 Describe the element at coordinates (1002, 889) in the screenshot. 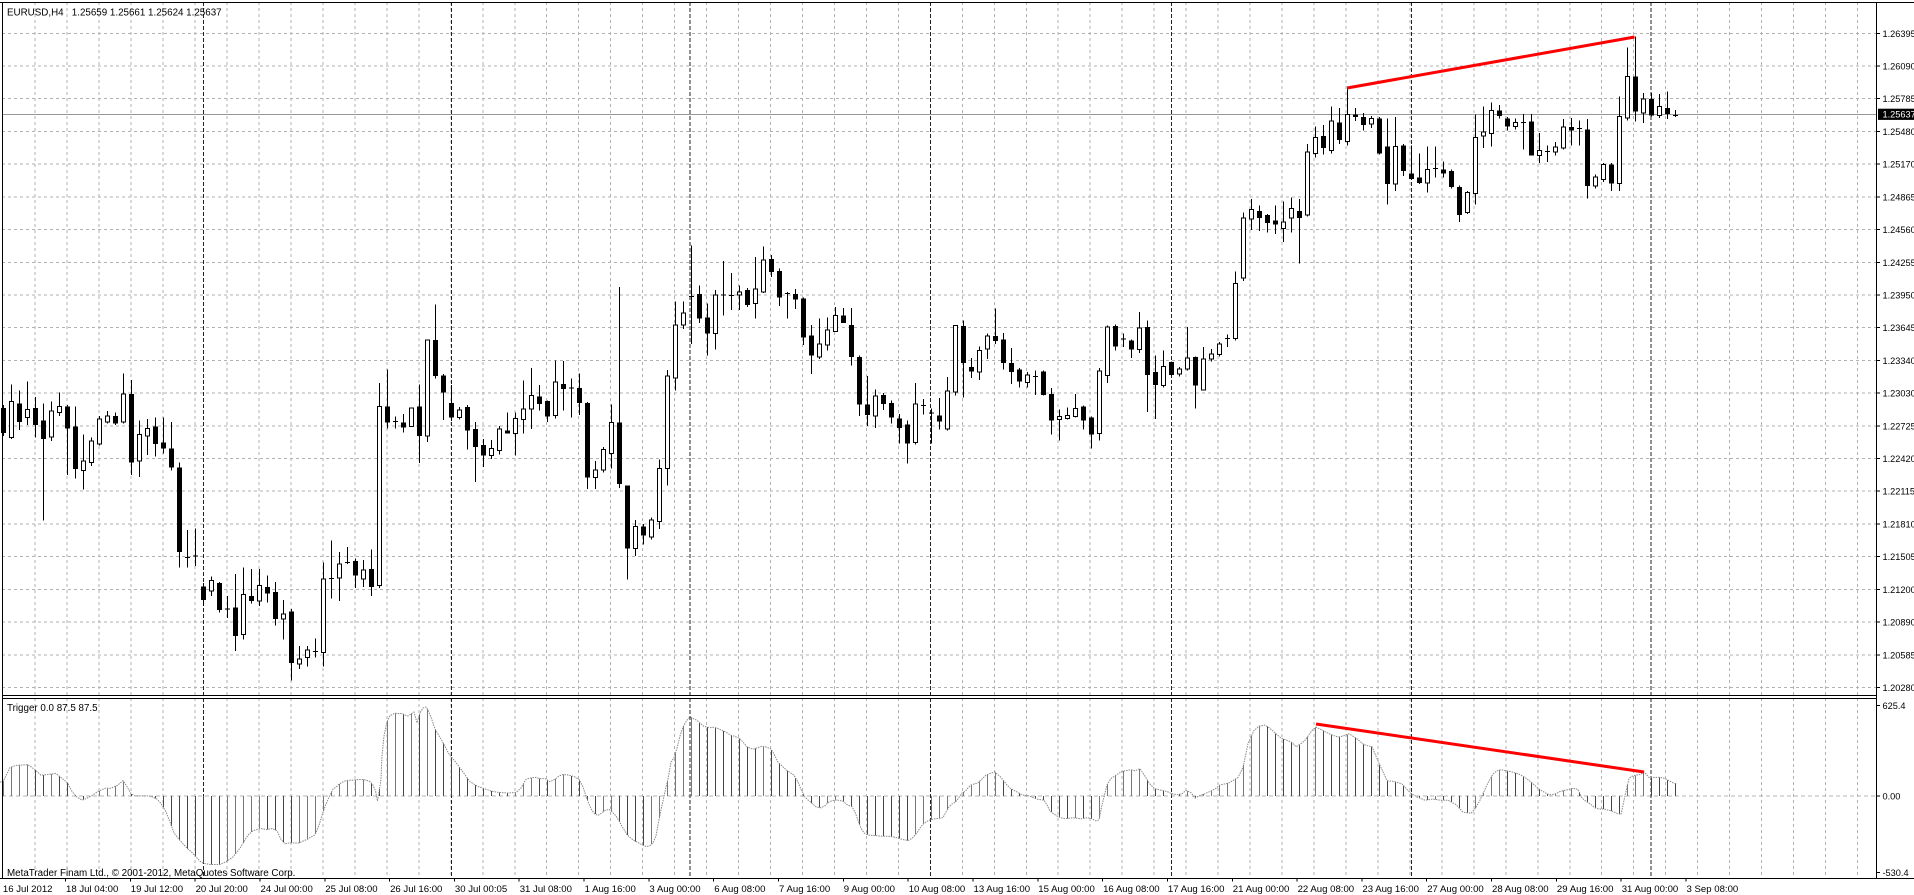

I see `svg-text: 13 Aug 16:00` at that location.